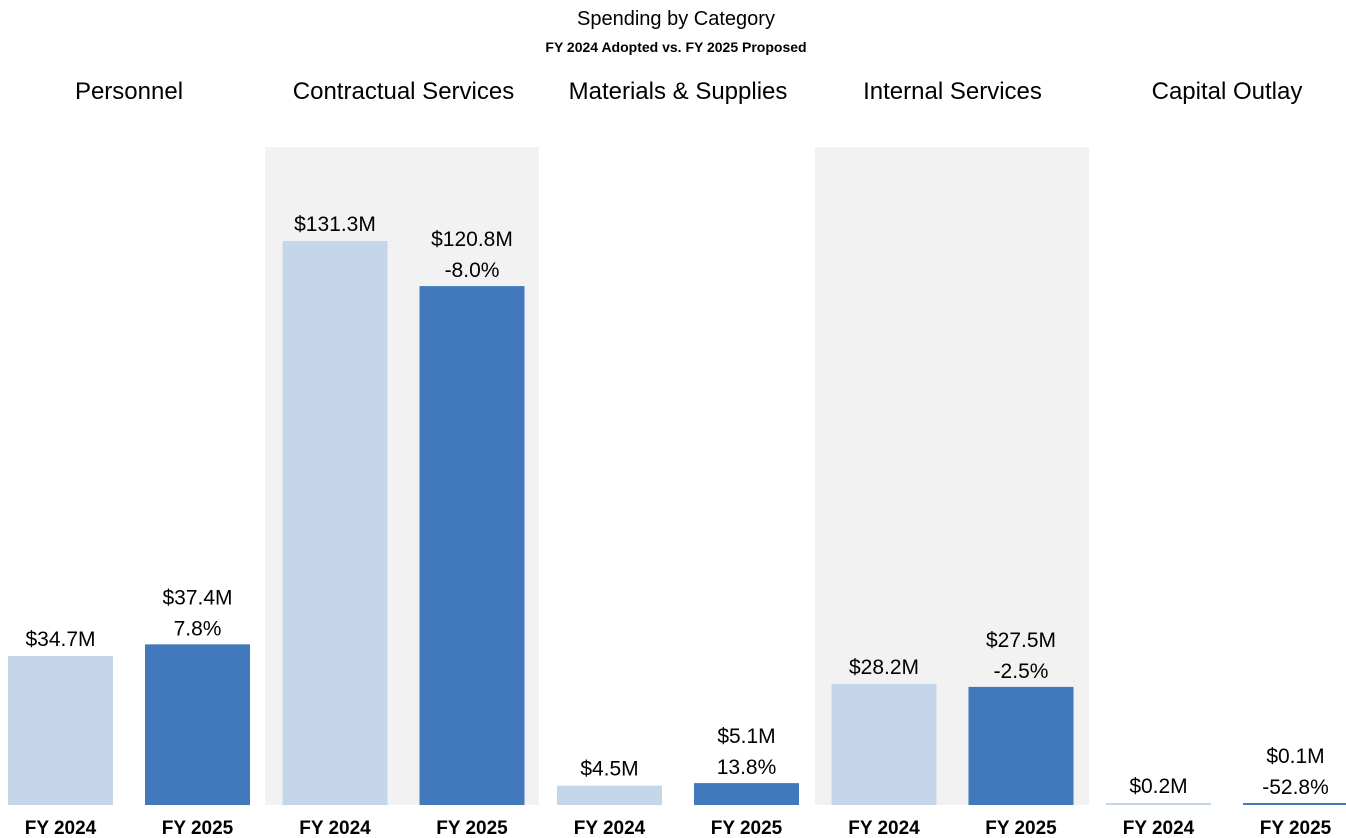 The image size is (1346, 838). What do you see at coordinates (129, 91) in the screenshot?
I see `category-label-personnel: Personnel` at bounding box center [129, 91].